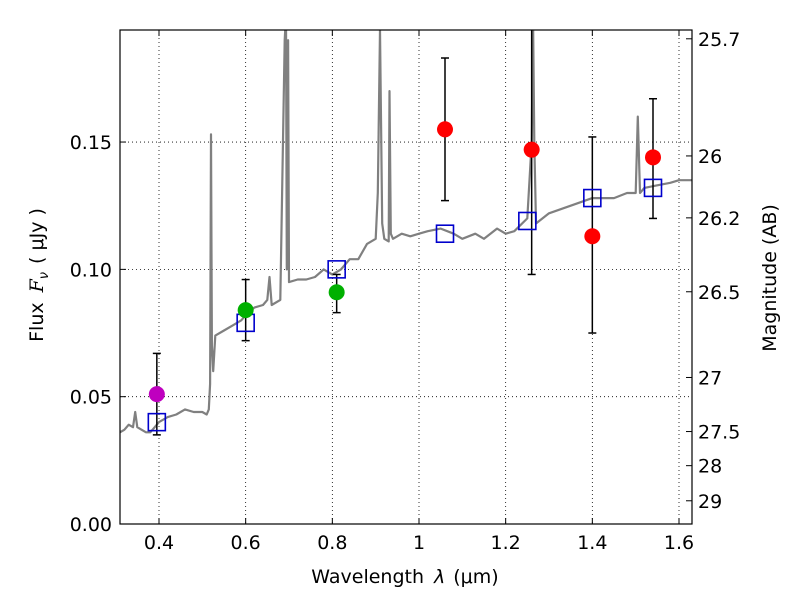 The width and height of the screenshot is (800, 600). I want to click on y2-axis-label: Magnitude (AB), so click(770, 278).